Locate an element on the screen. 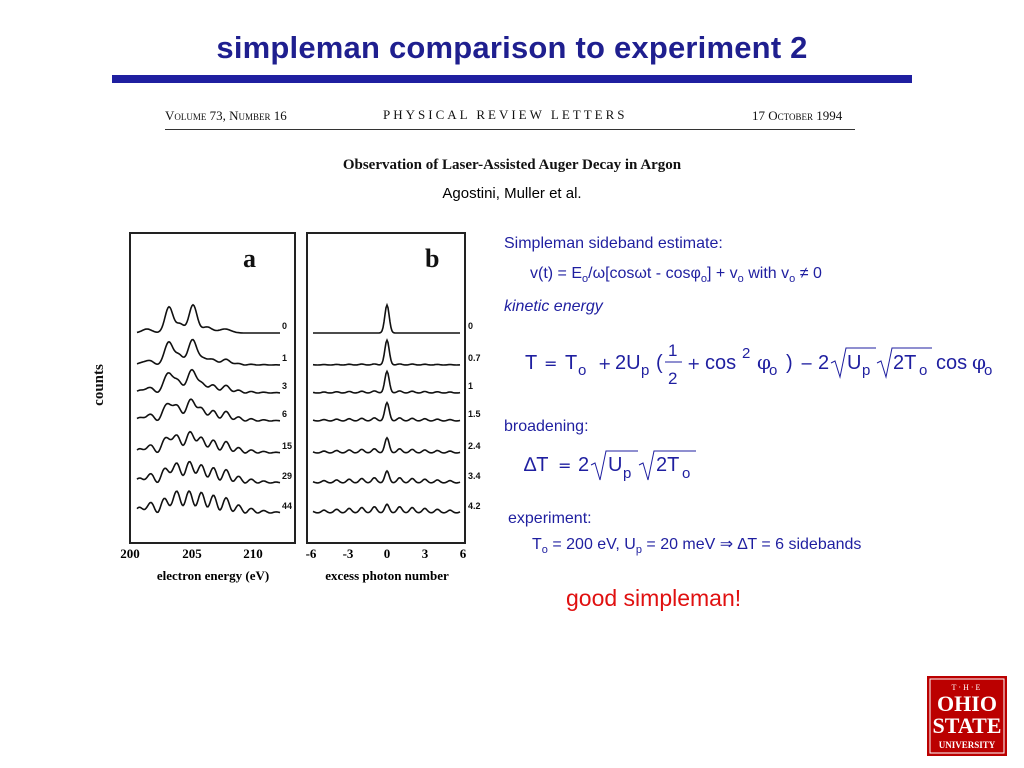  curve-label: 29 is located at coordinates (287, 476).